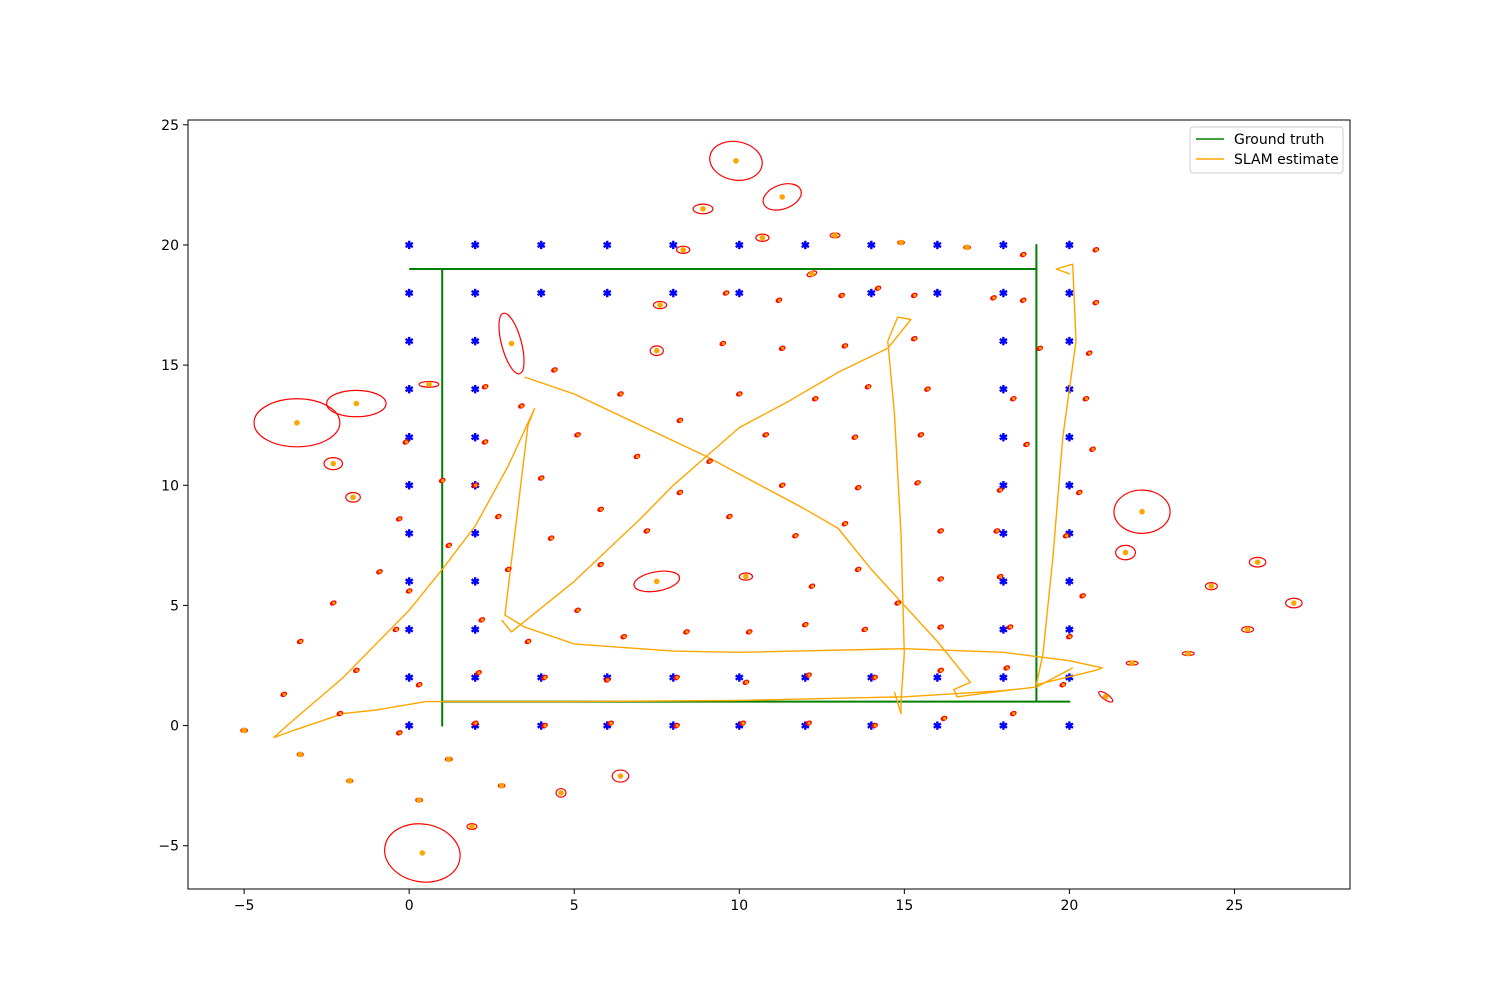 The height and width of the screenshot is (1000, 1500). Describe the element at coordinates (1235, 906) in the screenshot. I see `x-tick-label: 25` at that location.